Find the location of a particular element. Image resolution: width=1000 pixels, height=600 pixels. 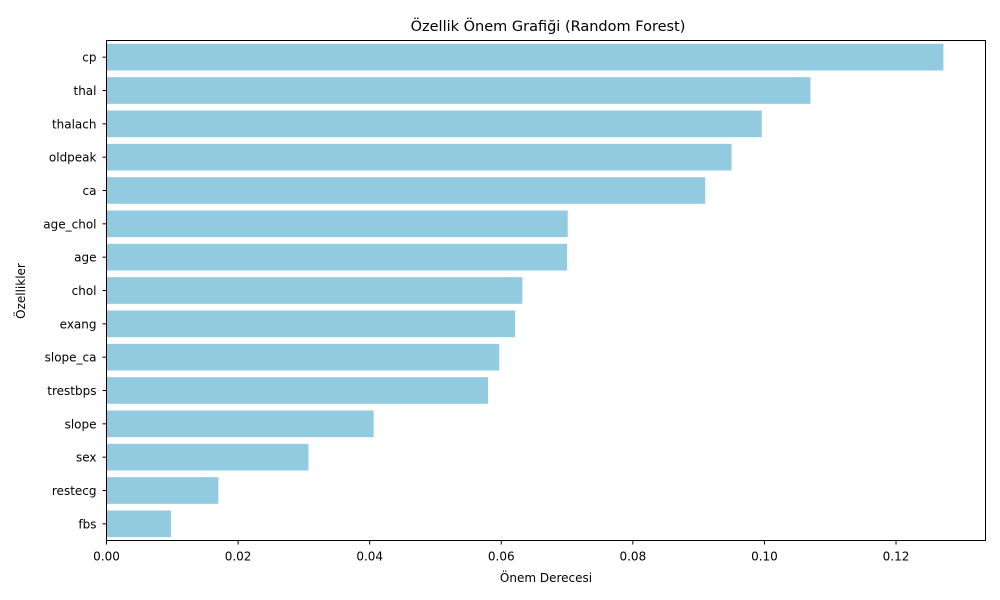

bar-cp is located at coordinates (525, 57).